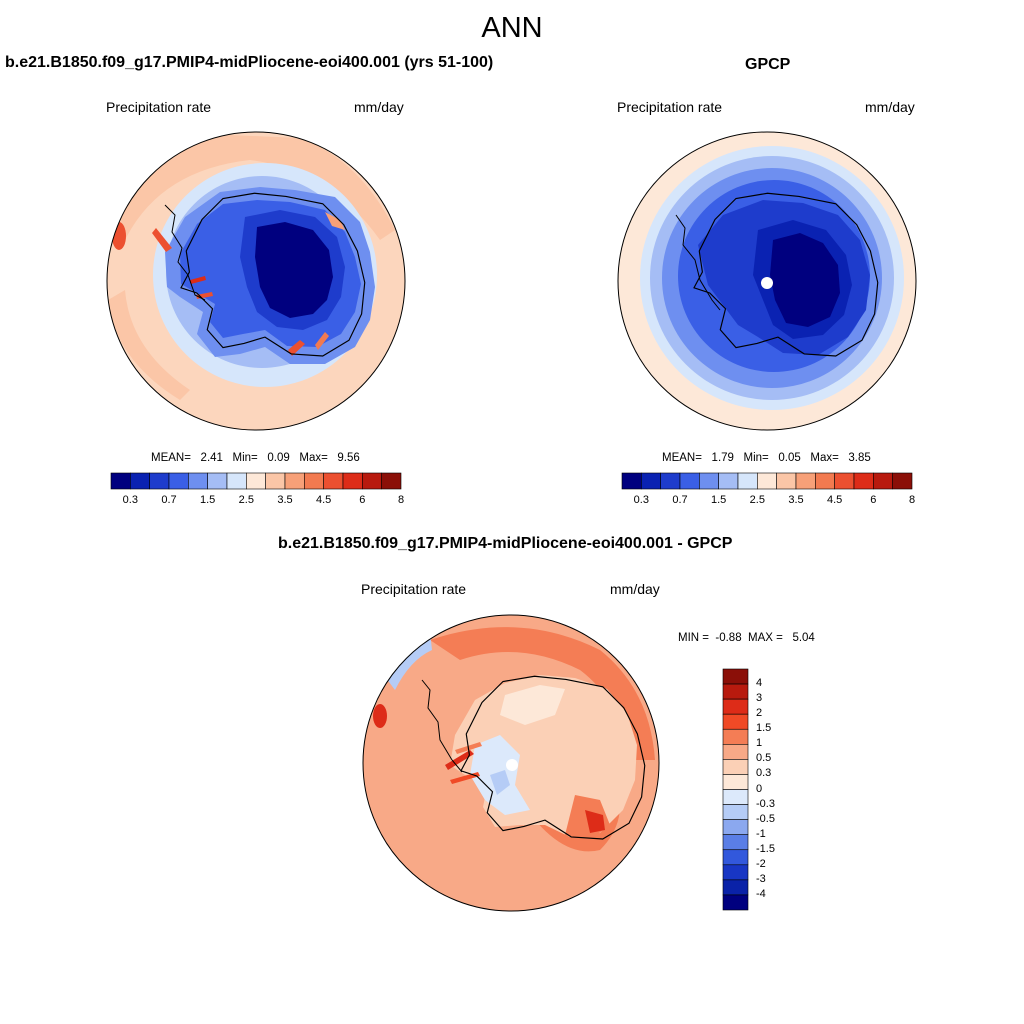 Image resolution: width=1024 pixels, height=1024 pixels. I want to click on panel1-min-value: 0.09, so click(278, 458).